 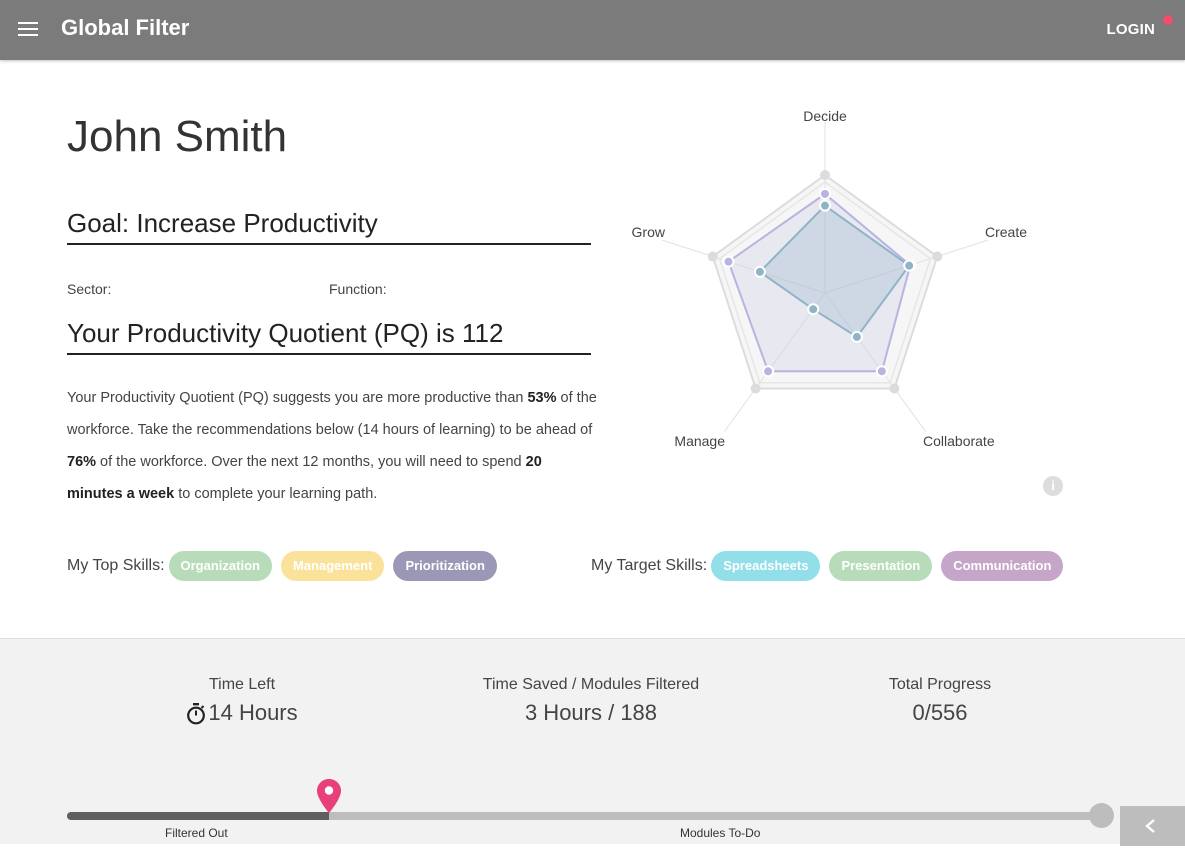 I want to click on map-pin-icon, so click(x=328, y=796).